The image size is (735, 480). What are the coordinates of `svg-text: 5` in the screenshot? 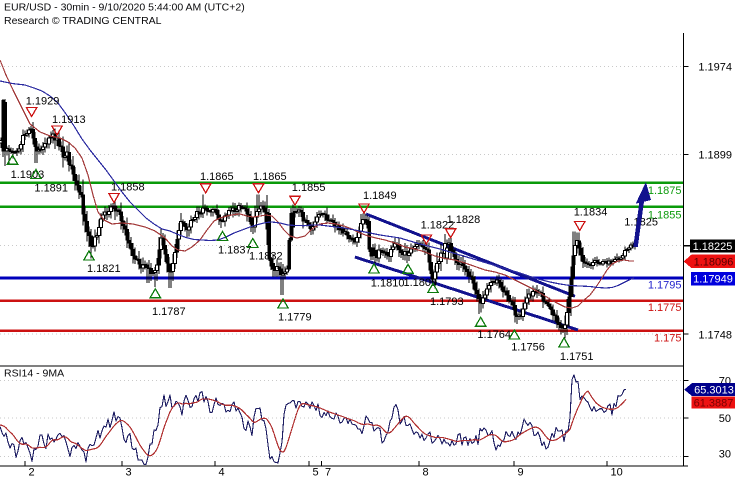 It's located at (316, 473).